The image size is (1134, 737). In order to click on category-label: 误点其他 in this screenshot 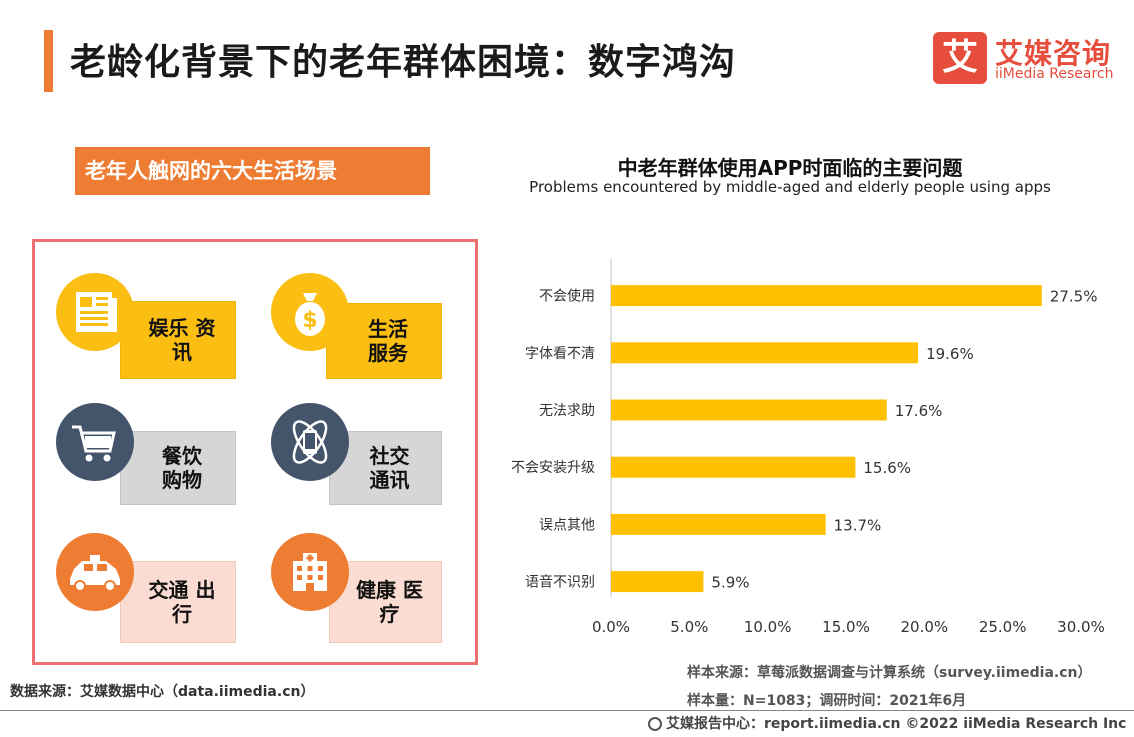, I will do `click(567, 525)`.